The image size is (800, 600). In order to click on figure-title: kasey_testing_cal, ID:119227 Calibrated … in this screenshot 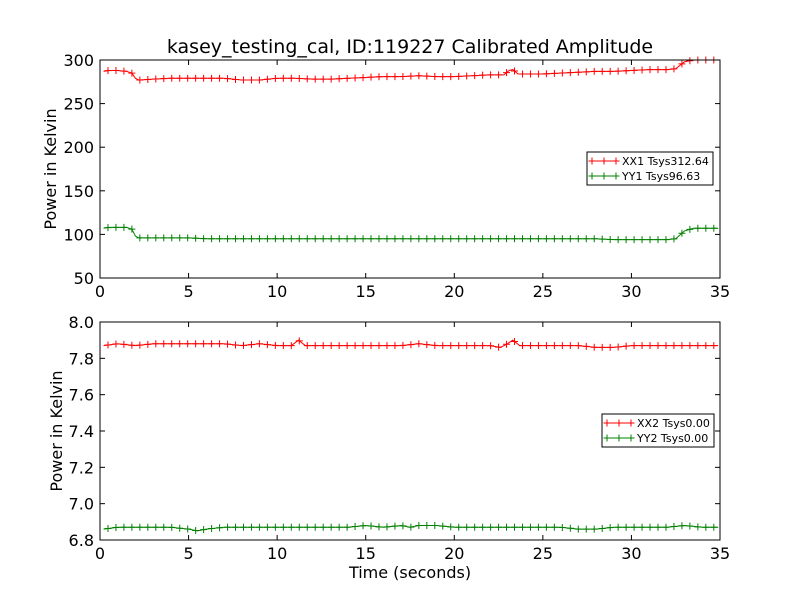, I will do `click(410, 47)`.